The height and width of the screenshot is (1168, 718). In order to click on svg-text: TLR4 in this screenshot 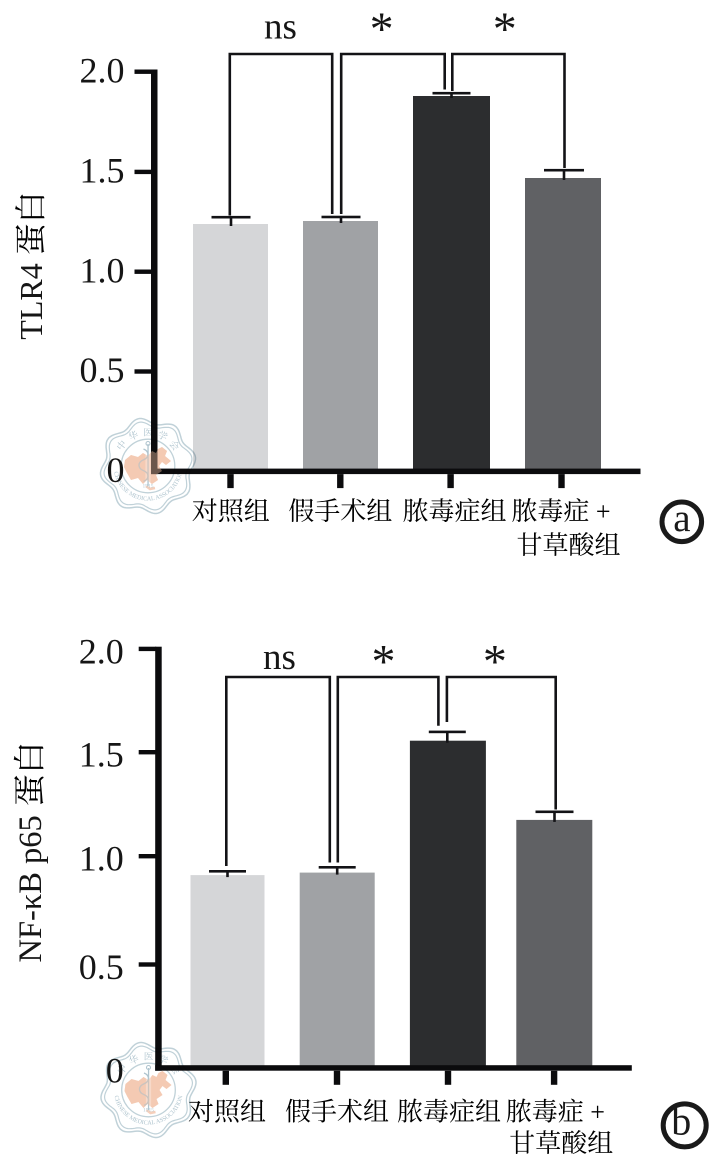, I will do `click(31, 301)`.